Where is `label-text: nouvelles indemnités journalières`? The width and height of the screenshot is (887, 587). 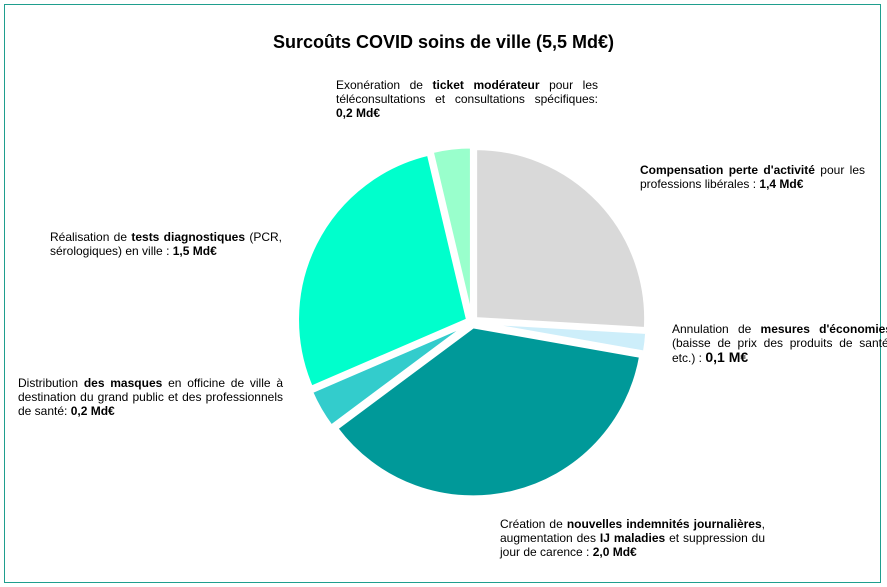
label-text: nouvelles indemnités journalières is located at coordinates (664, 524).